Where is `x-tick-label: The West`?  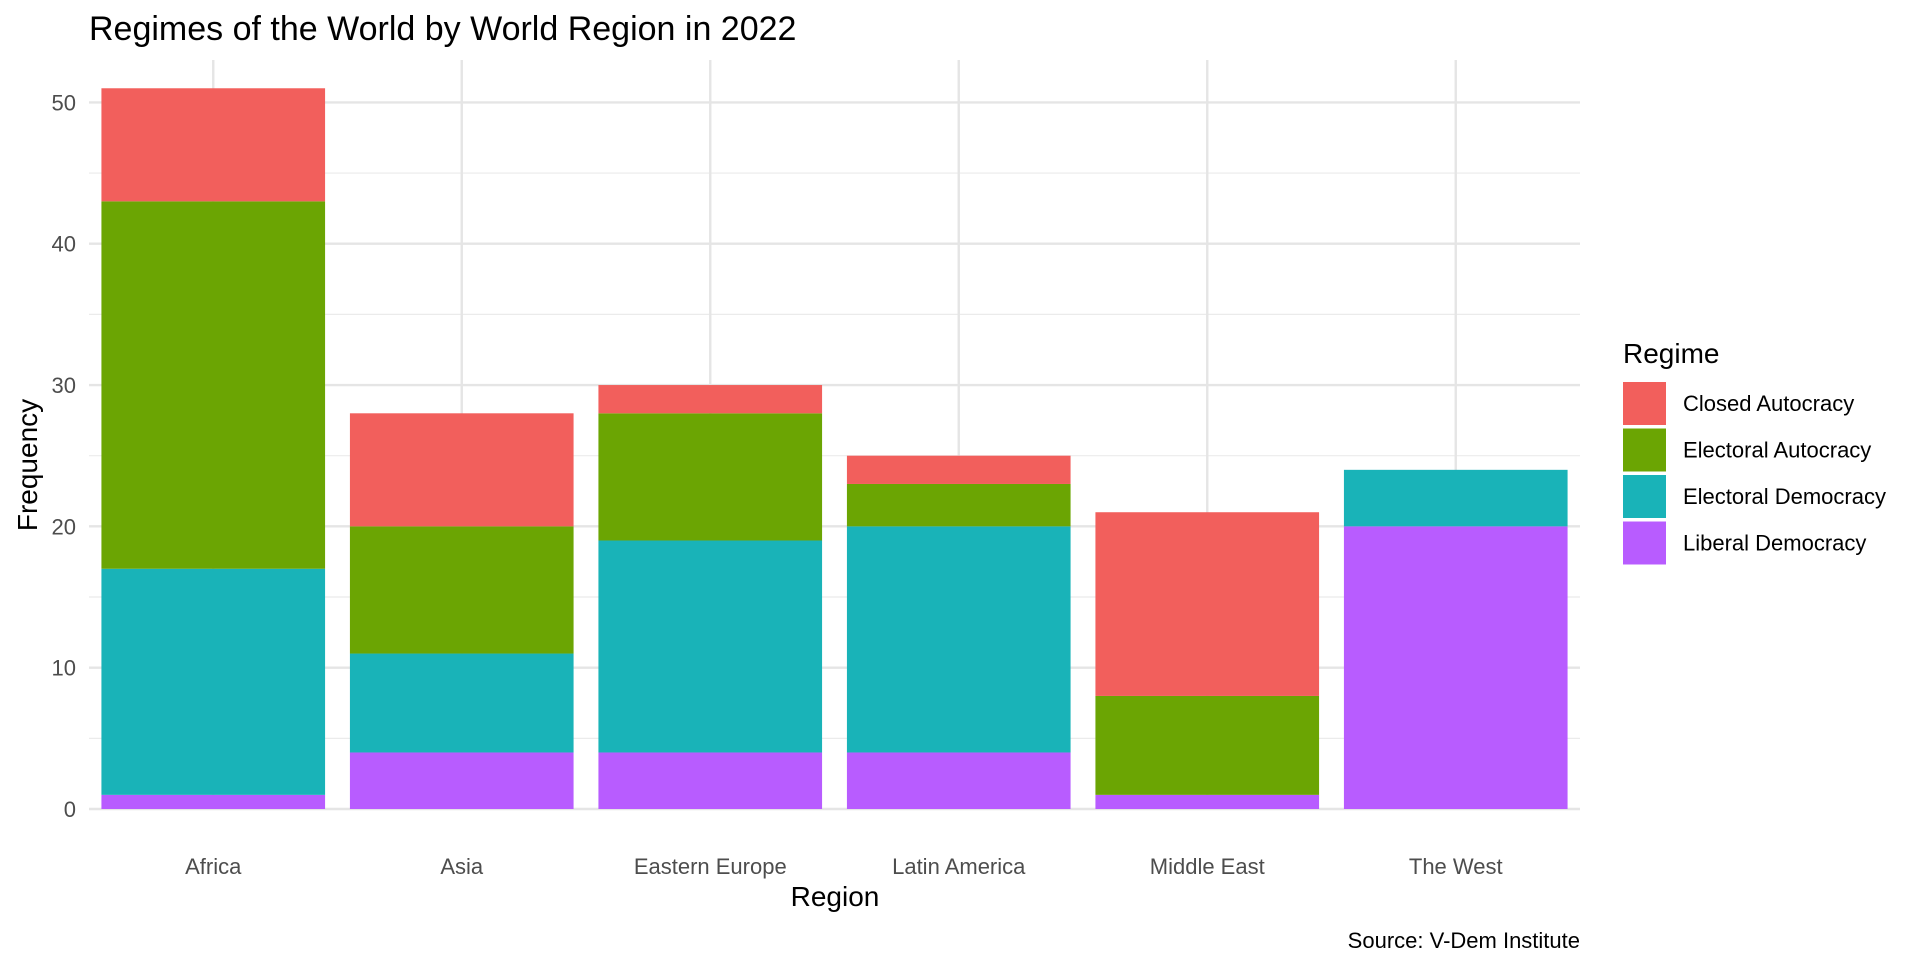 x-tick-label: The West is located at coordinates (1456, 866).